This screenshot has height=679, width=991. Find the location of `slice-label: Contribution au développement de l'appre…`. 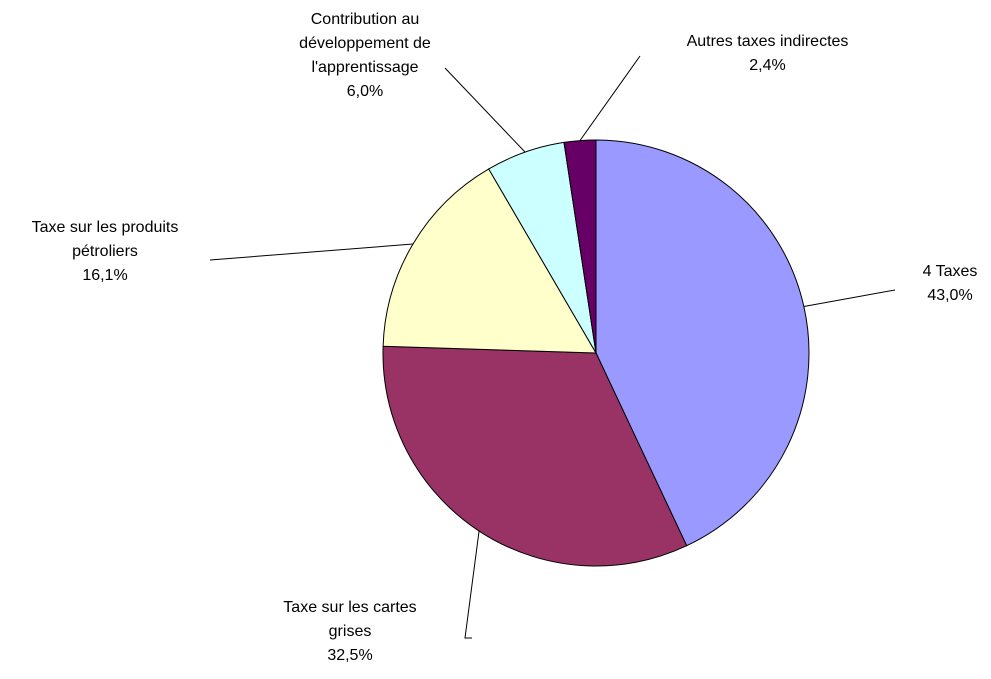

slice-label: Contribution au développement de l'appre… is located at coordinates (365, 56).